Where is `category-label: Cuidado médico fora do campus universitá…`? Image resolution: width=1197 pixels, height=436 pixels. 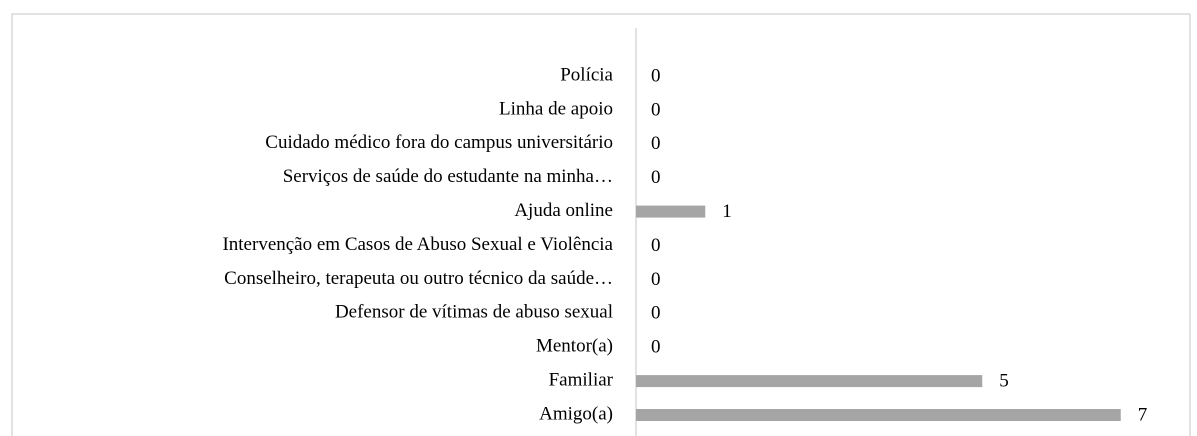 category-label: Cuidado médico fora do campus universitá… is located at coordinates (439, 142).